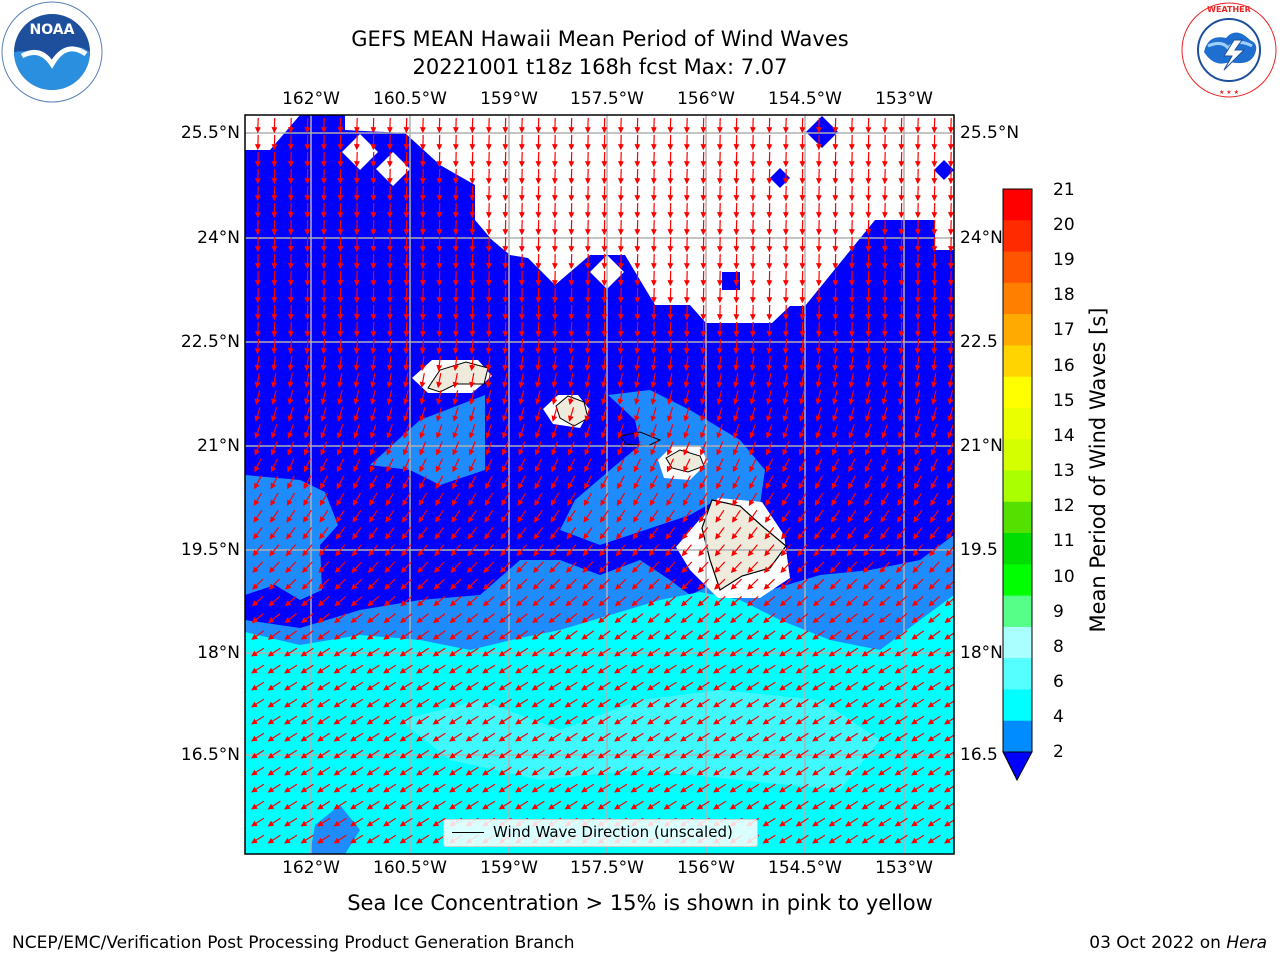 This screenshot has height=960, width=1280. I want to click on colorbar-tick: 17, so click(1064, 330).